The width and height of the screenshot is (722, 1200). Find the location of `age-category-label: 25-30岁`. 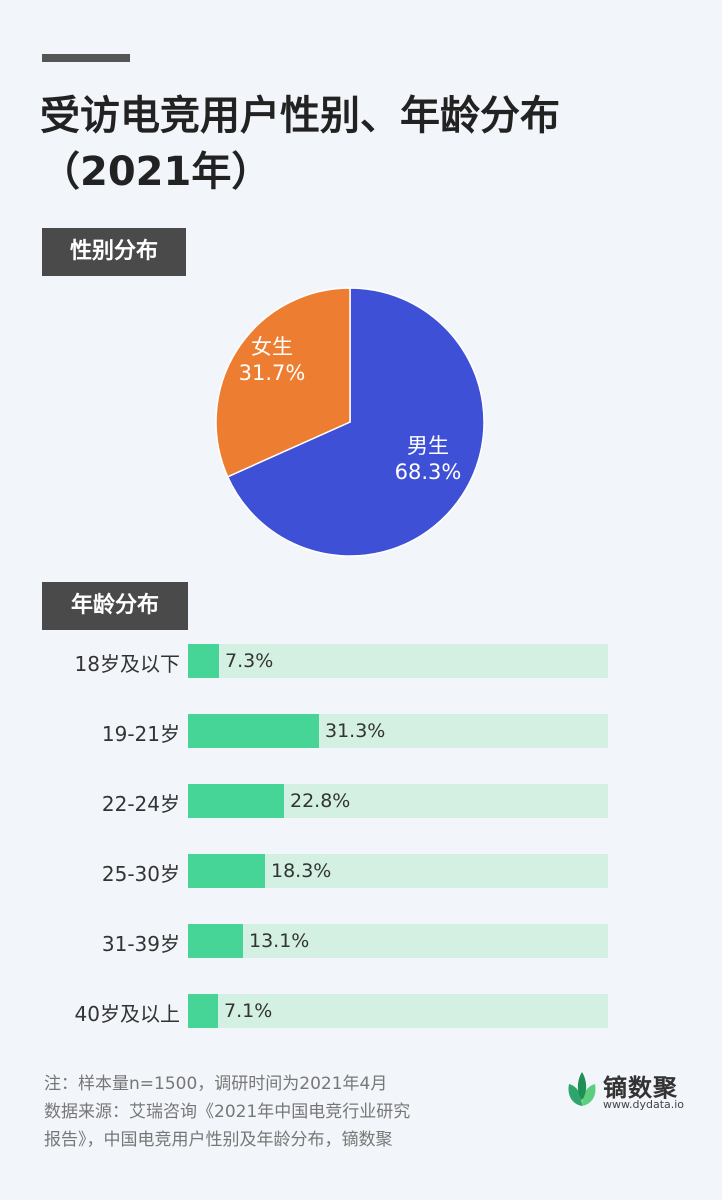

age-category-label: 25-30岁 is located at coordinates (140, 874).